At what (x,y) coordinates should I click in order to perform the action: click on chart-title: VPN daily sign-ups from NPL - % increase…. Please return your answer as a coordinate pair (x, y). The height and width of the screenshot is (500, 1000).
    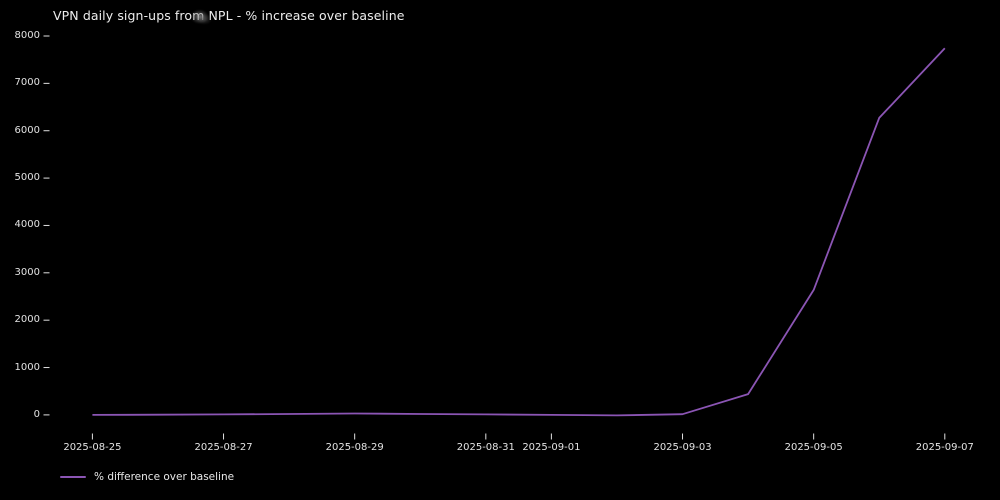
    Looking at the image, I should click on (229, 15).